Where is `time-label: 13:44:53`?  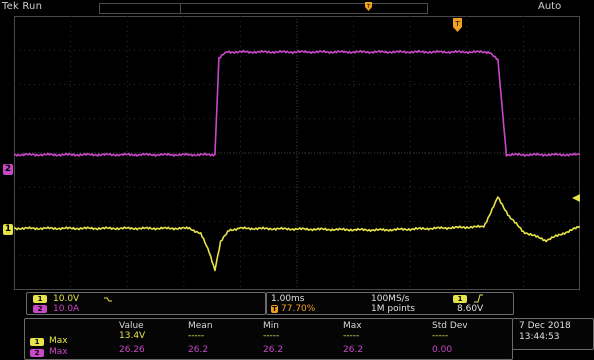
time-label: 13:44:53 is located at coordinates (539, 337).